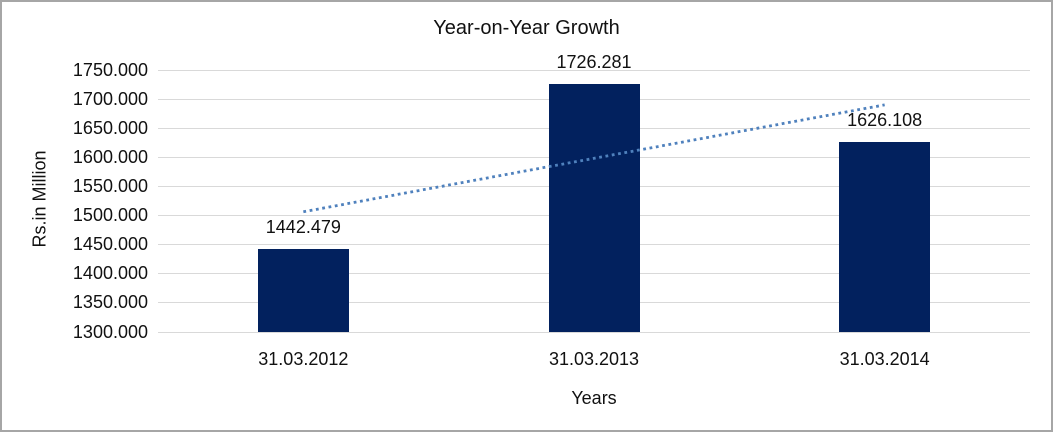 The height and width of the screenshot is (432, 1053). I want to click on bar-value-label: 1726.281, so click(594, 61).